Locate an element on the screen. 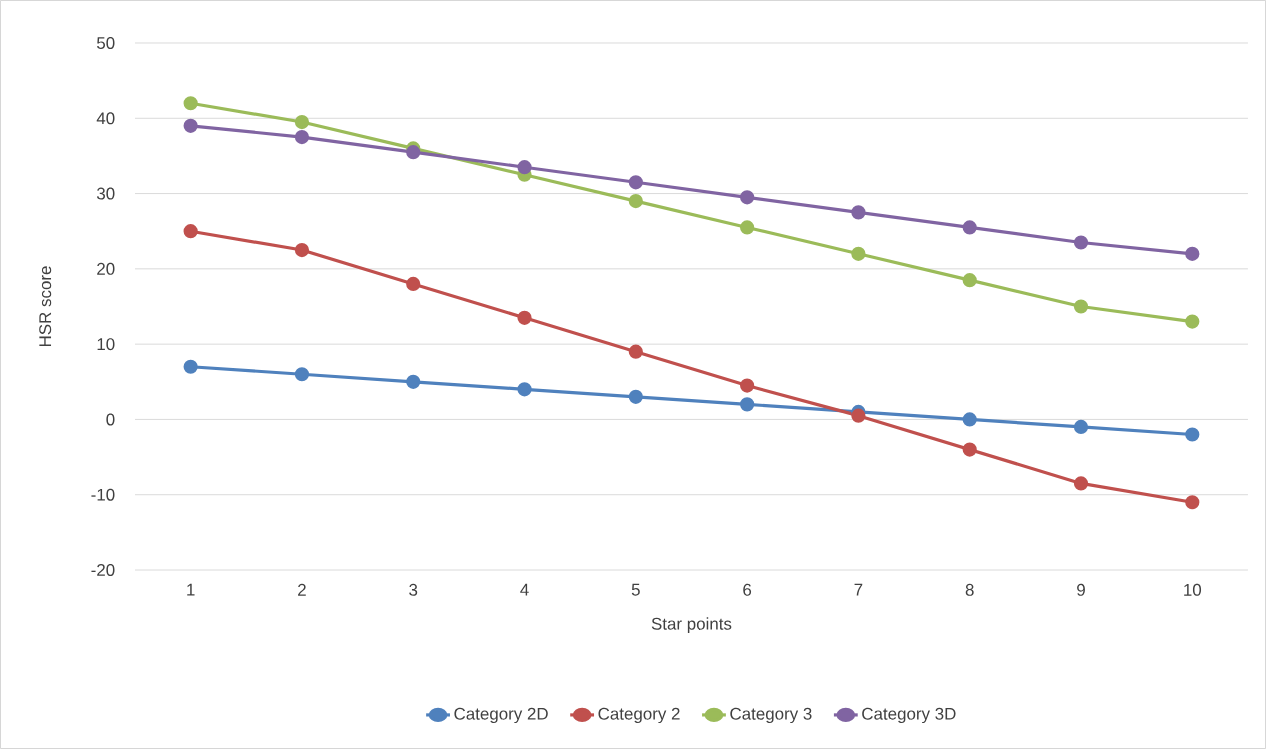 The height and width of the screenshot is (749, 1266). y-tick-label: -20 is located at coordinates (103, 570).